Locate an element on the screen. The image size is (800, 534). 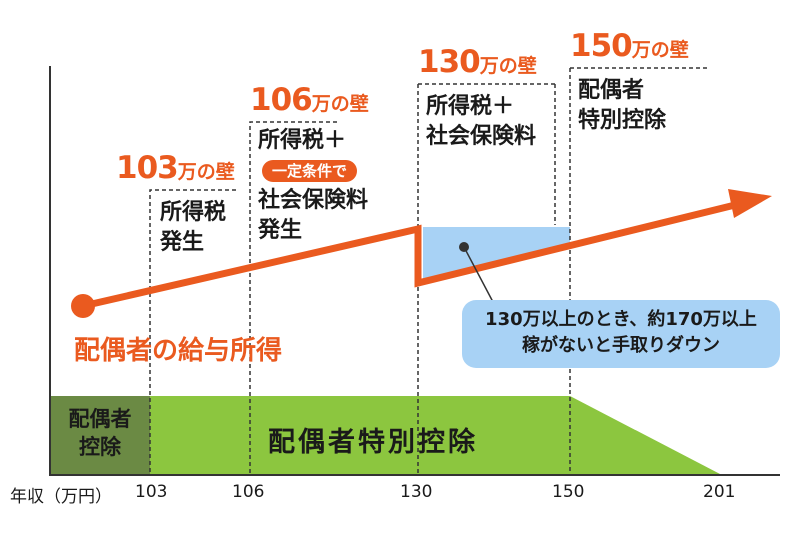
wall-line: 特別控除 is located at coordinates (622, 120).